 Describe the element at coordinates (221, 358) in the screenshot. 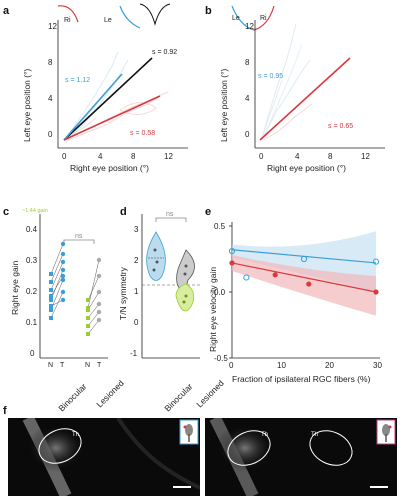

I see `panel-e-ytick-label: -0.5` at that location.